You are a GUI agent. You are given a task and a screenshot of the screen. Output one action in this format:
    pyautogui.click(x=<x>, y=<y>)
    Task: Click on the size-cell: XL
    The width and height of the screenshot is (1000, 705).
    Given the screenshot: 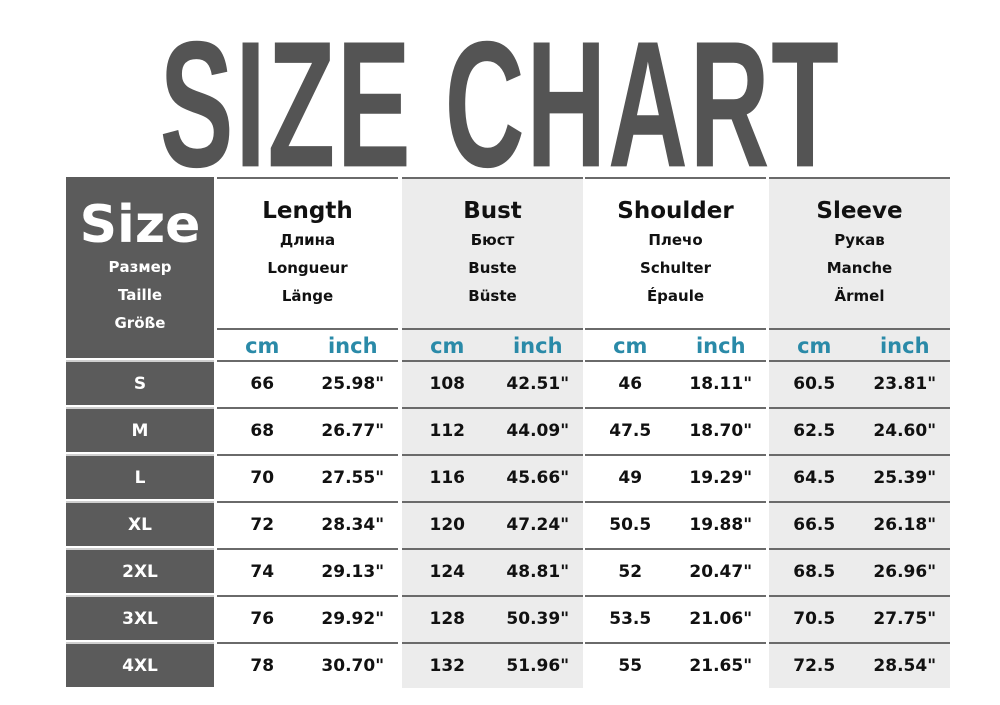 What is the action you would take?
    pyautogui.click(x=140, y=523)
    